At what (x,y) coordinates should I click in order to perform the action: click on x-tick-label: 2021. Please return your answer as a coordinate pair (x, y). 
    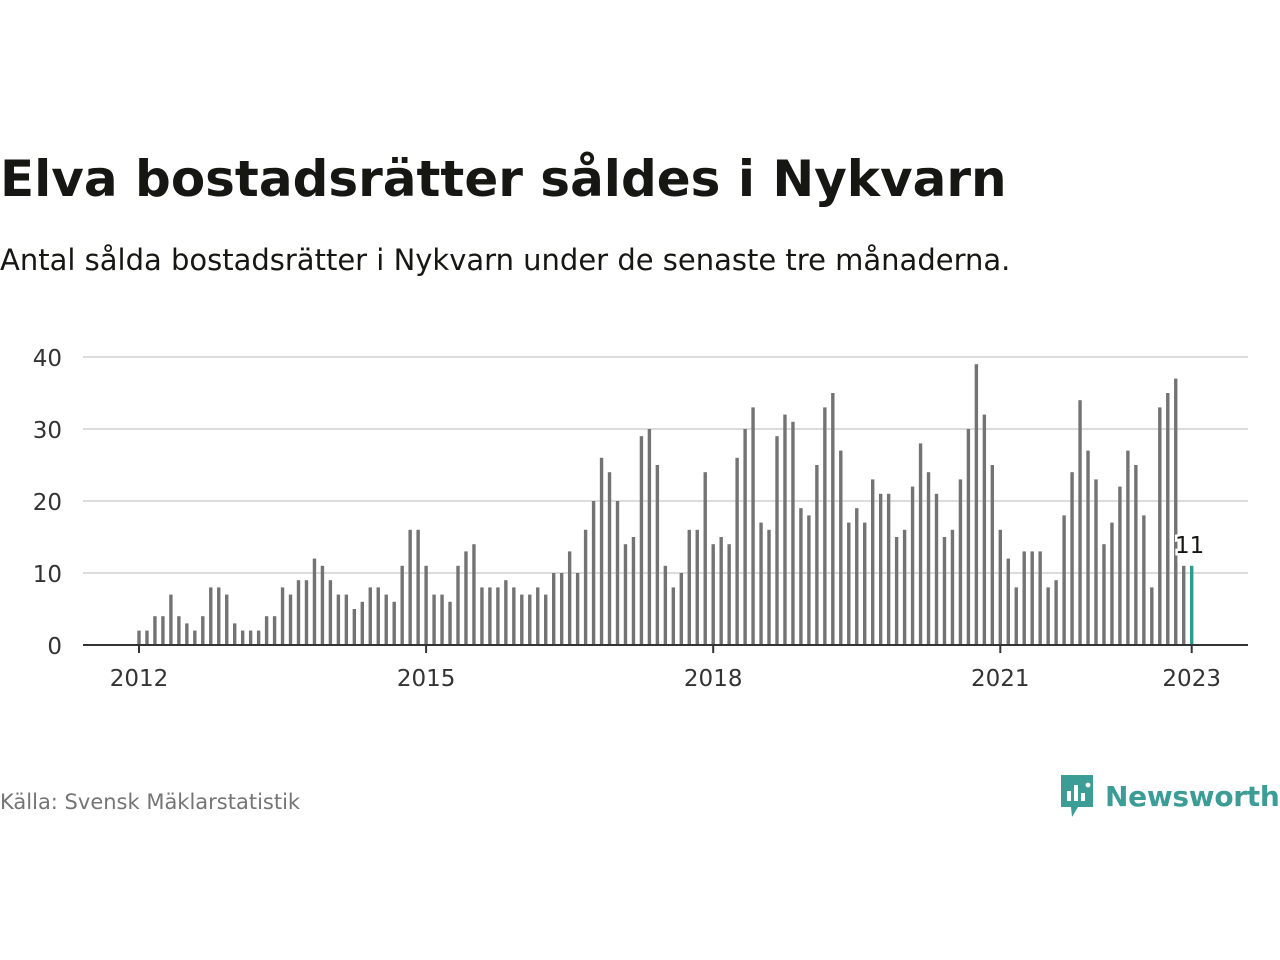
    Looking at the image, I should click on (1000, 679).